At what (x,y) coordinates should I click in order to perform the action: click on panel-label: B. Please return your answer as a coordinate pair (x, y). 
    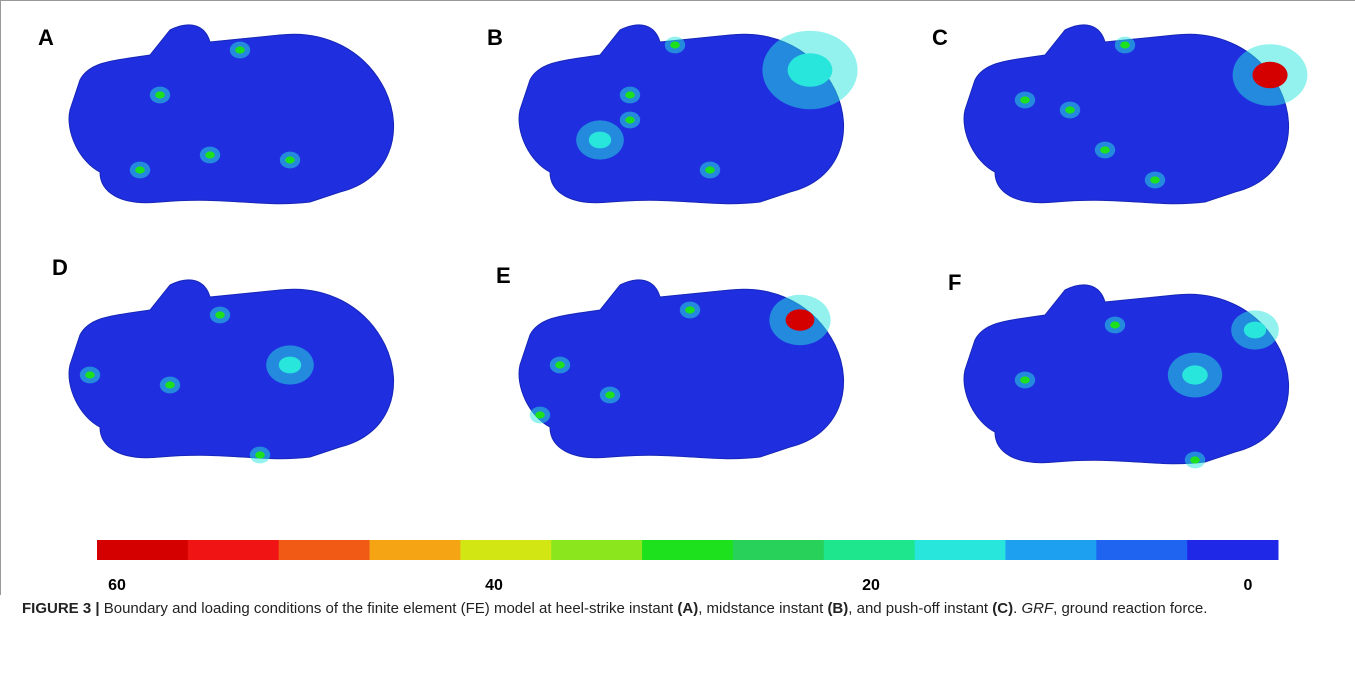
    Looking at the image, I should click on (495, 37).